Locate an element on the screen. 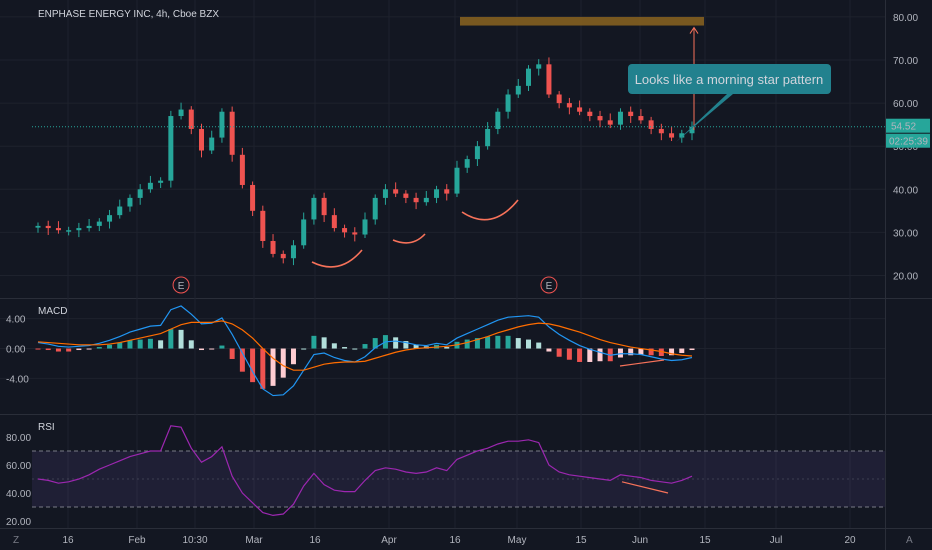 The height and width of the screenshot is (550, 932). macd-tick-label: -4.00 is located at coordinates (17, 379).